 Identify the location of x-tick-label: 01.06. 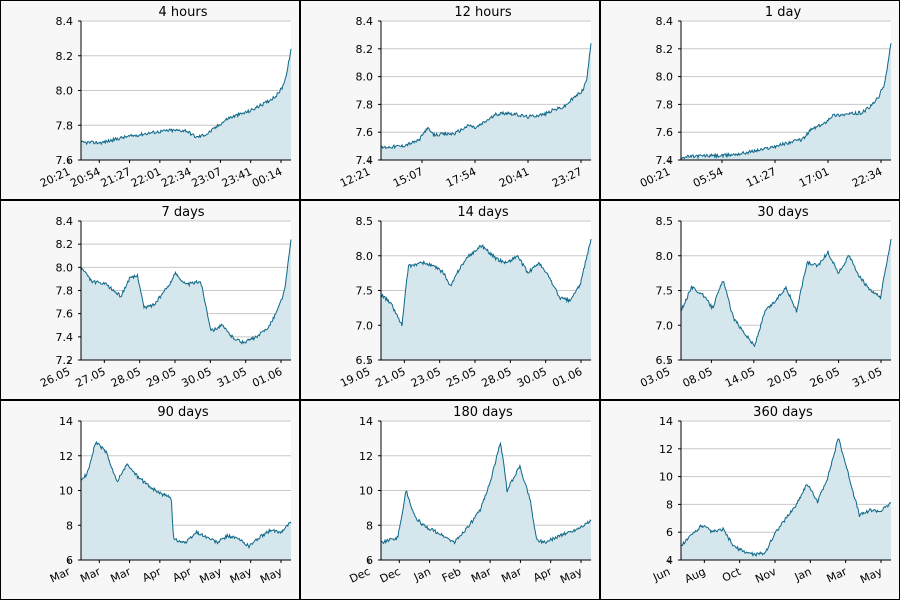
(567, 377).